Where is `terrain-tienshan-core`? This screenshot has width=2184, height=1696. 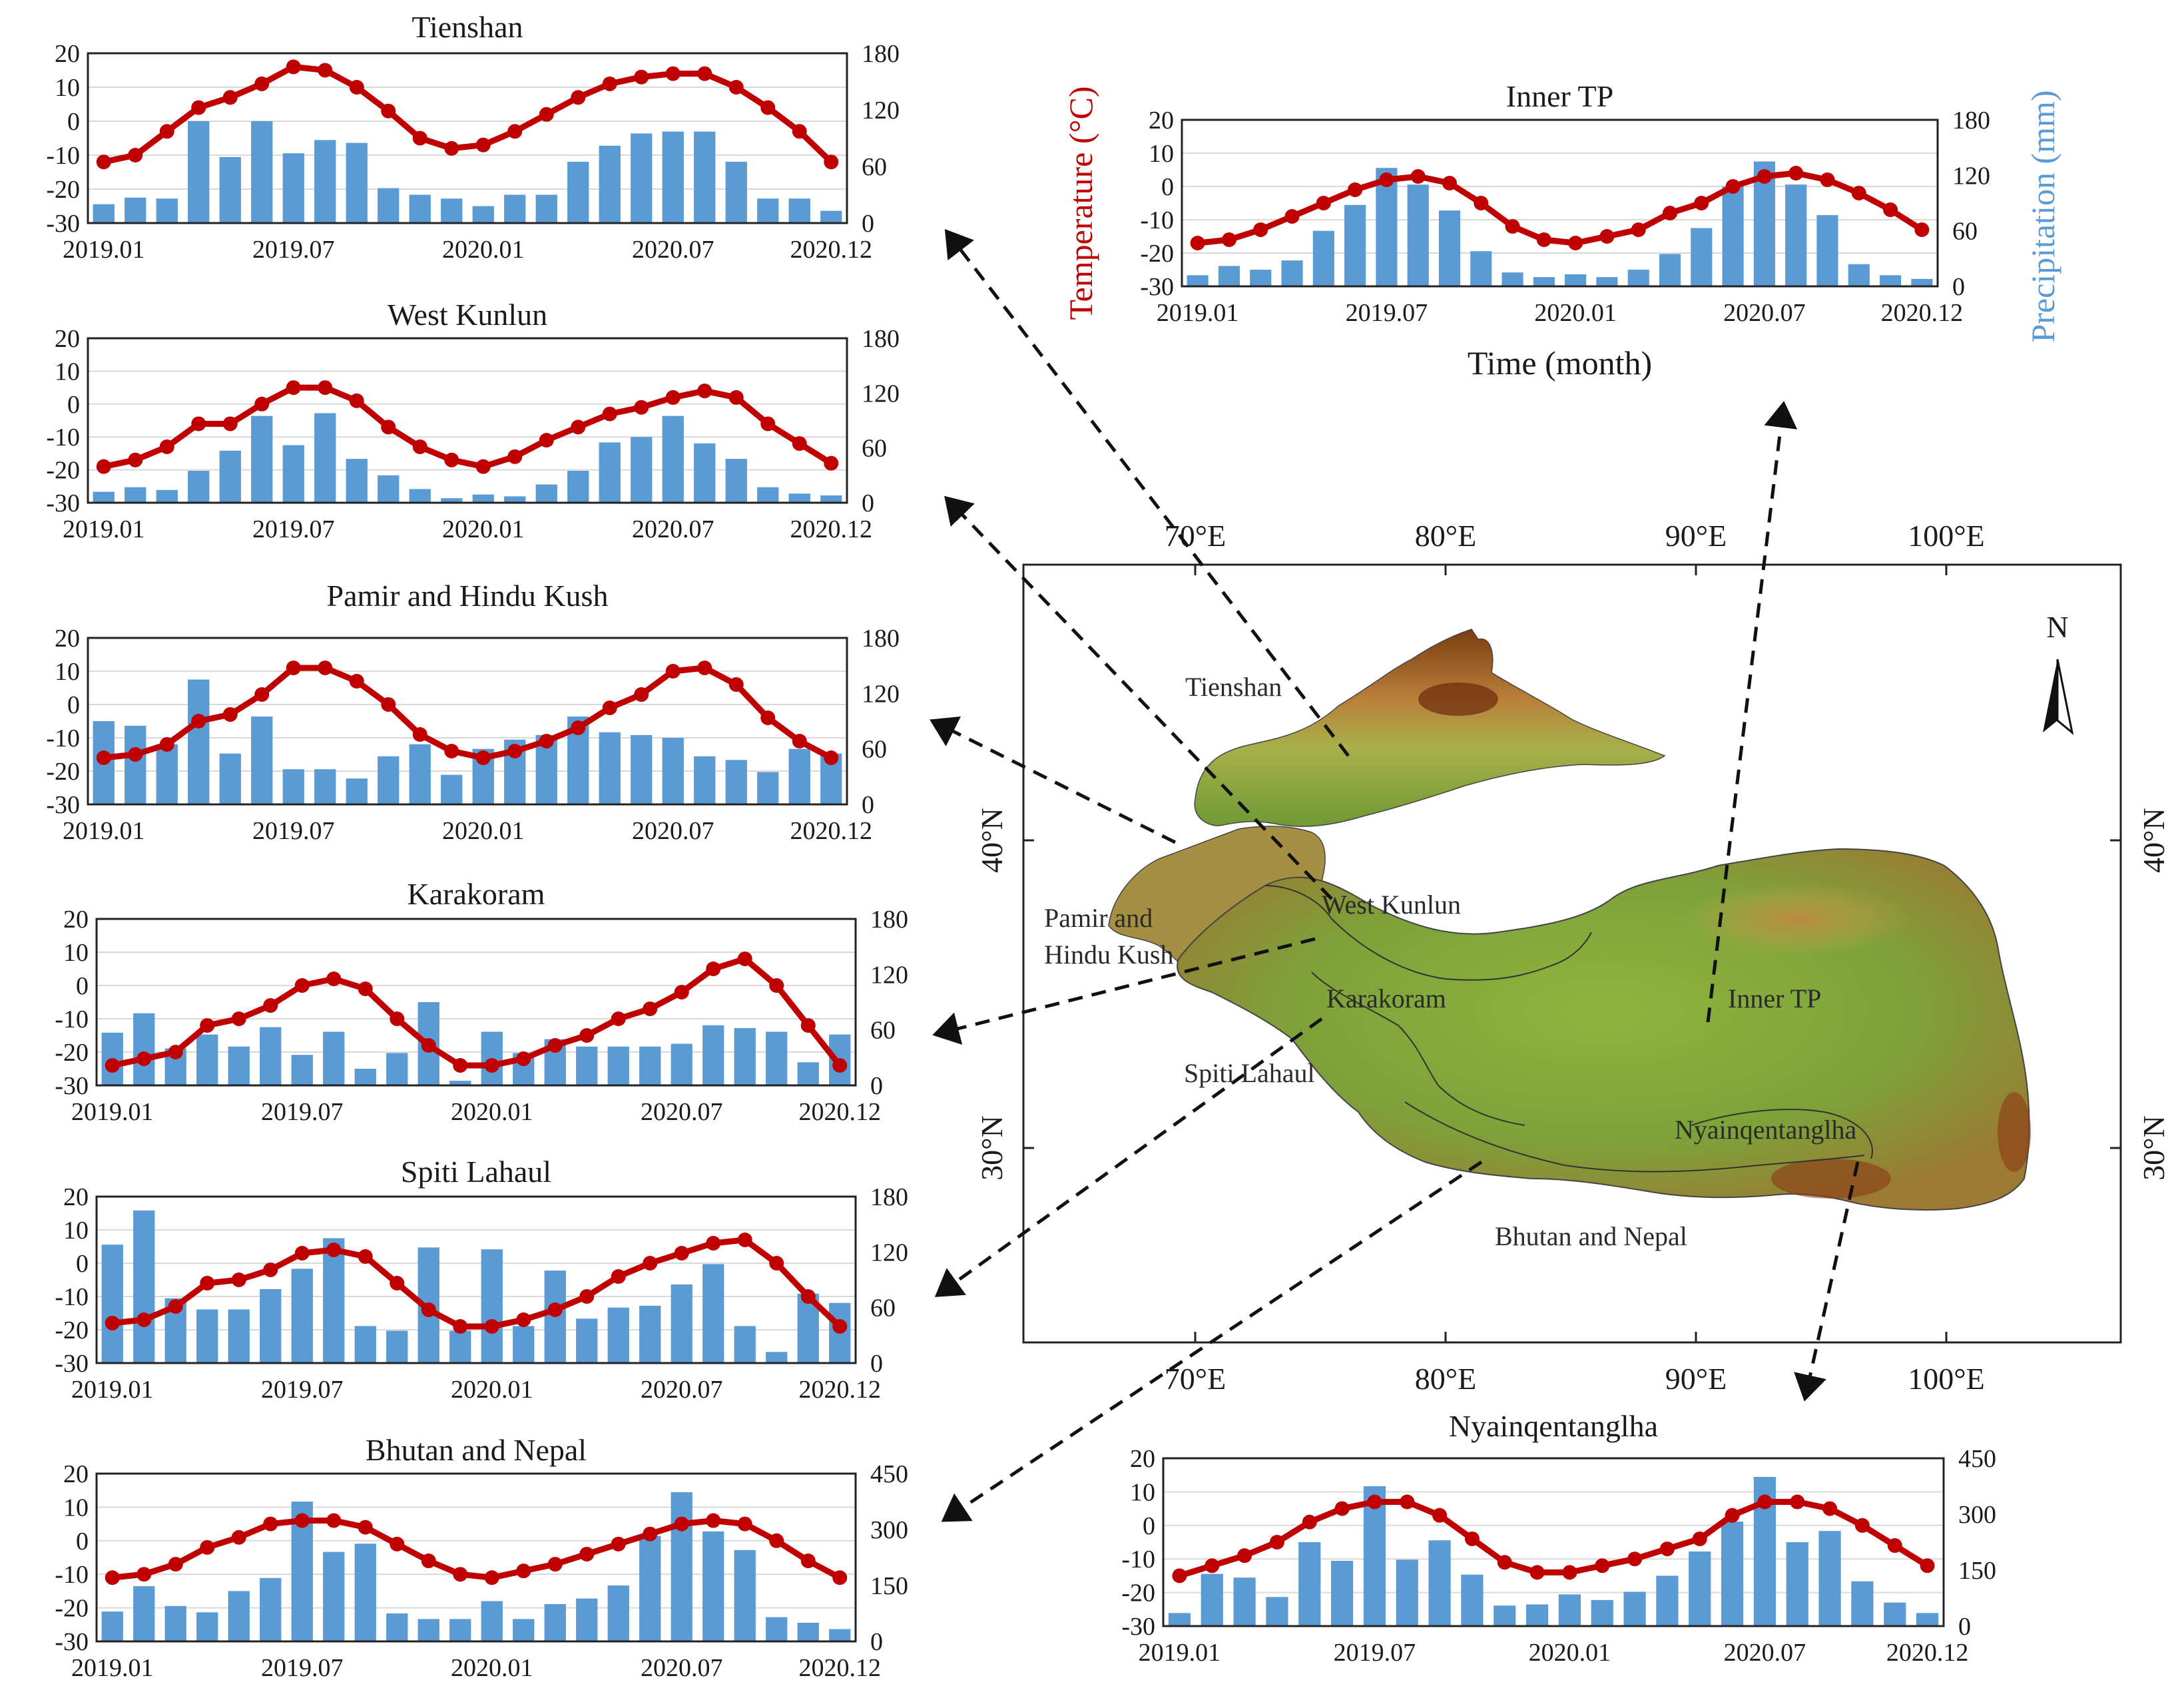 terrain-tienshan-core is located at coordinates (1458, 699).